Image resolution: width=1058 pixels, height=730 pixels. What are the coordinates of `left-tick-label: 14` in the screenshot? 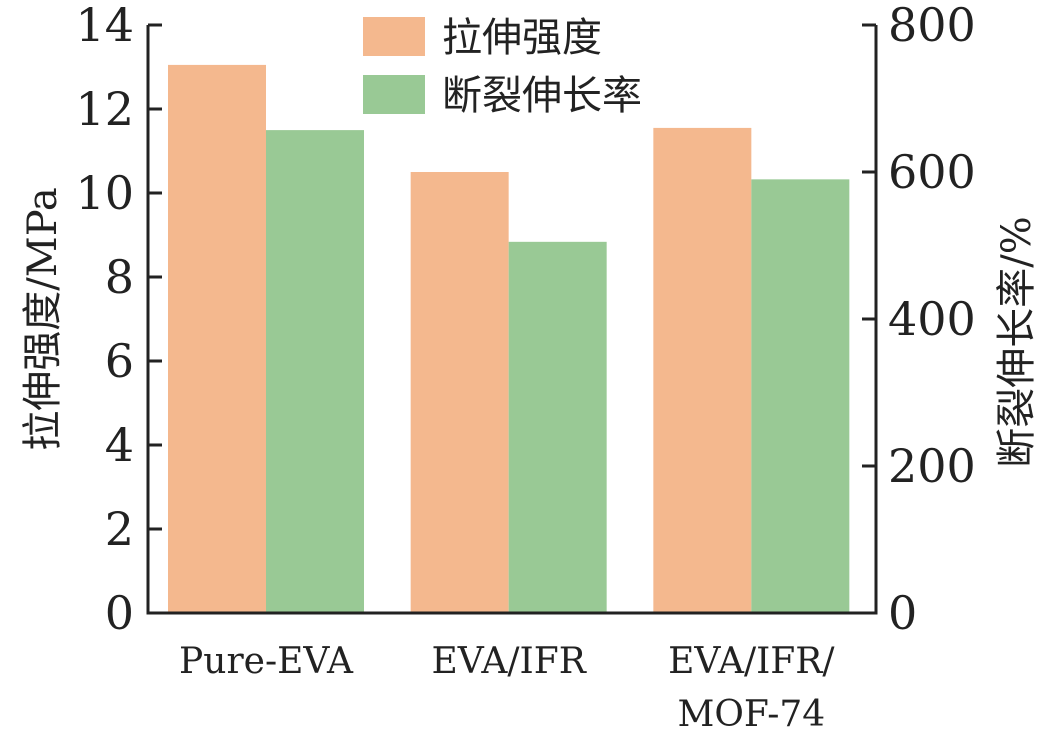 It's located at (104, 26).